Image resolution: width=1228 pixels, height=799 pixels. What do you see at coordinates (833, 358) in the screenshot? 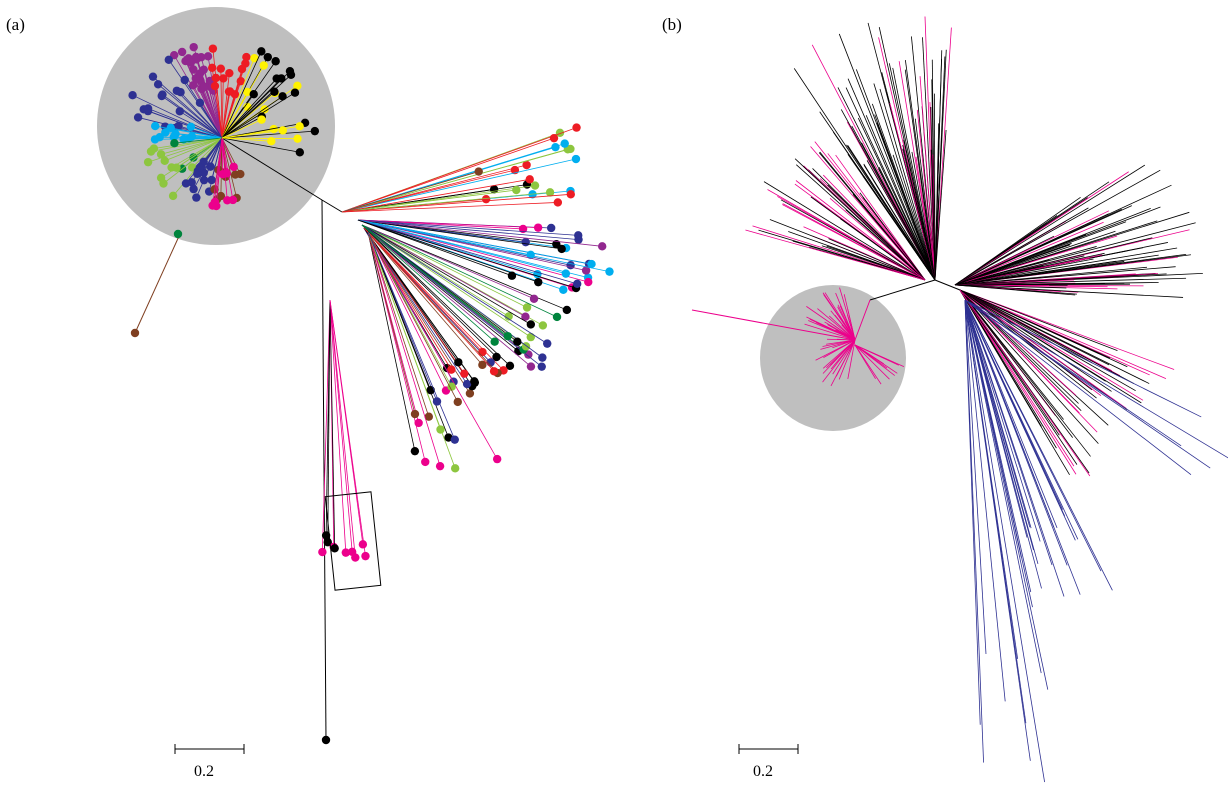
I see `panel-b-highlighted-clade` at bounding box center [833, 358].